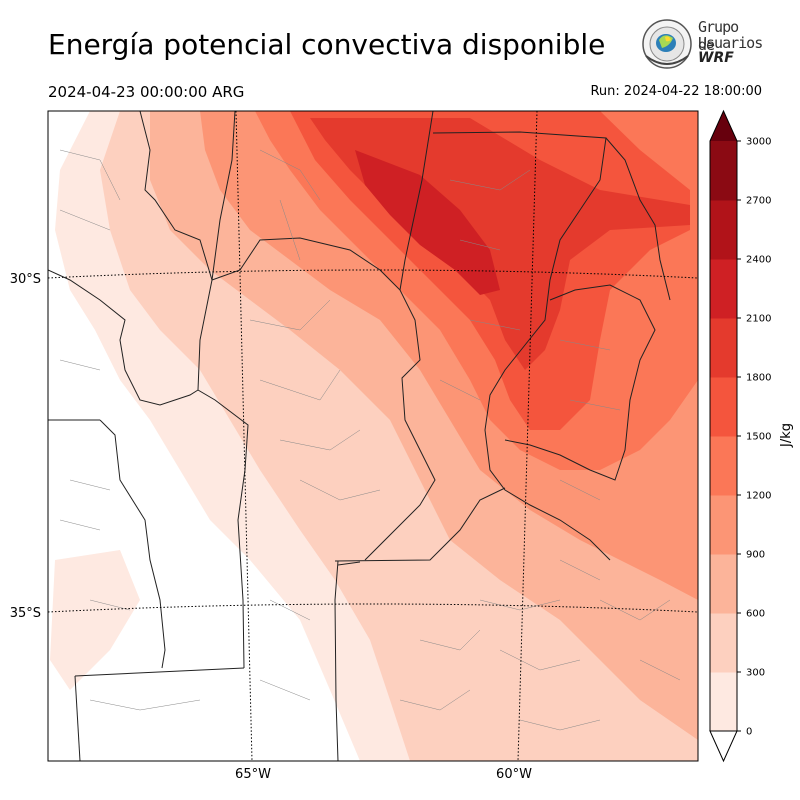 The height and width of the screenshot is (800, 800). What do you see at coordinates (758, 319) in the screenshot?
I see `colorbar-tick-label: 2100` at bounding box center [758, 319].